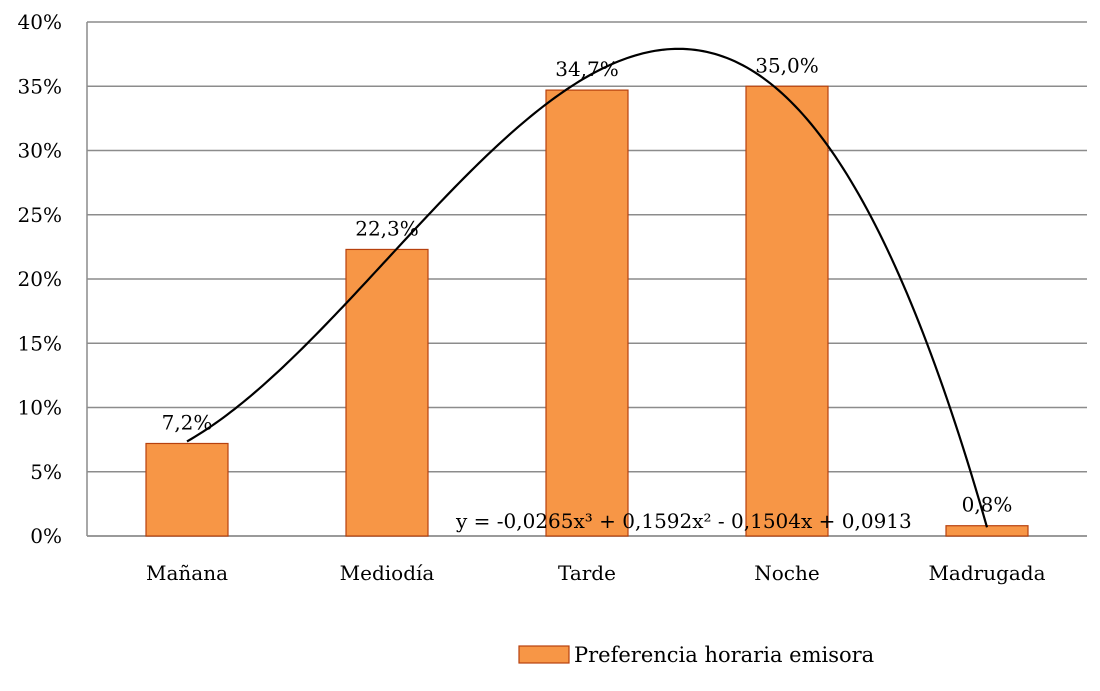 The height and width of the screenshot is (691, 1100). I want to click on y-tick-label: 5%, so click(46, 472).